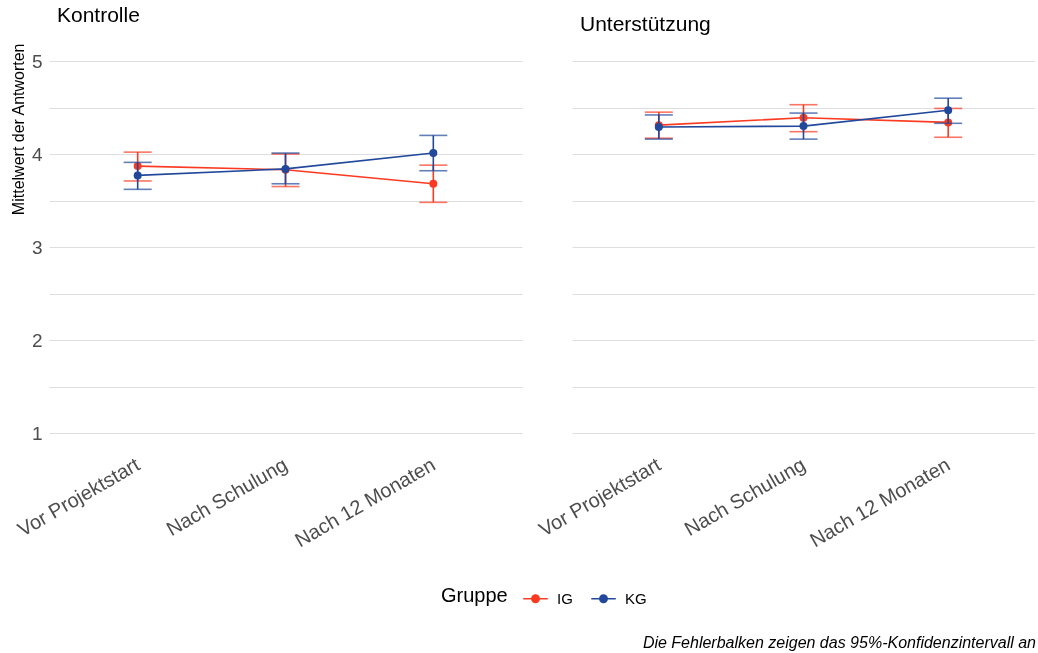 Image resolution: width=1038 pixels, height=653 pixels. Describe the element at coordinates (474, 595) in the screenshot. I see `legend-title: Gruppe` at that location.